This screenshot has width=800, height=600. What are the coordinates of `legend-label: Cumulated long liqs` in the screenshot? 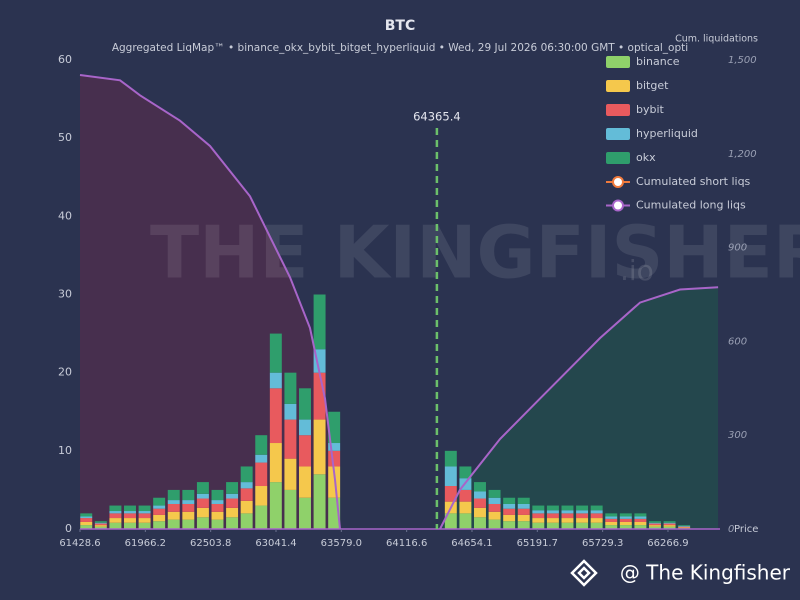 It's located at (691, 205).